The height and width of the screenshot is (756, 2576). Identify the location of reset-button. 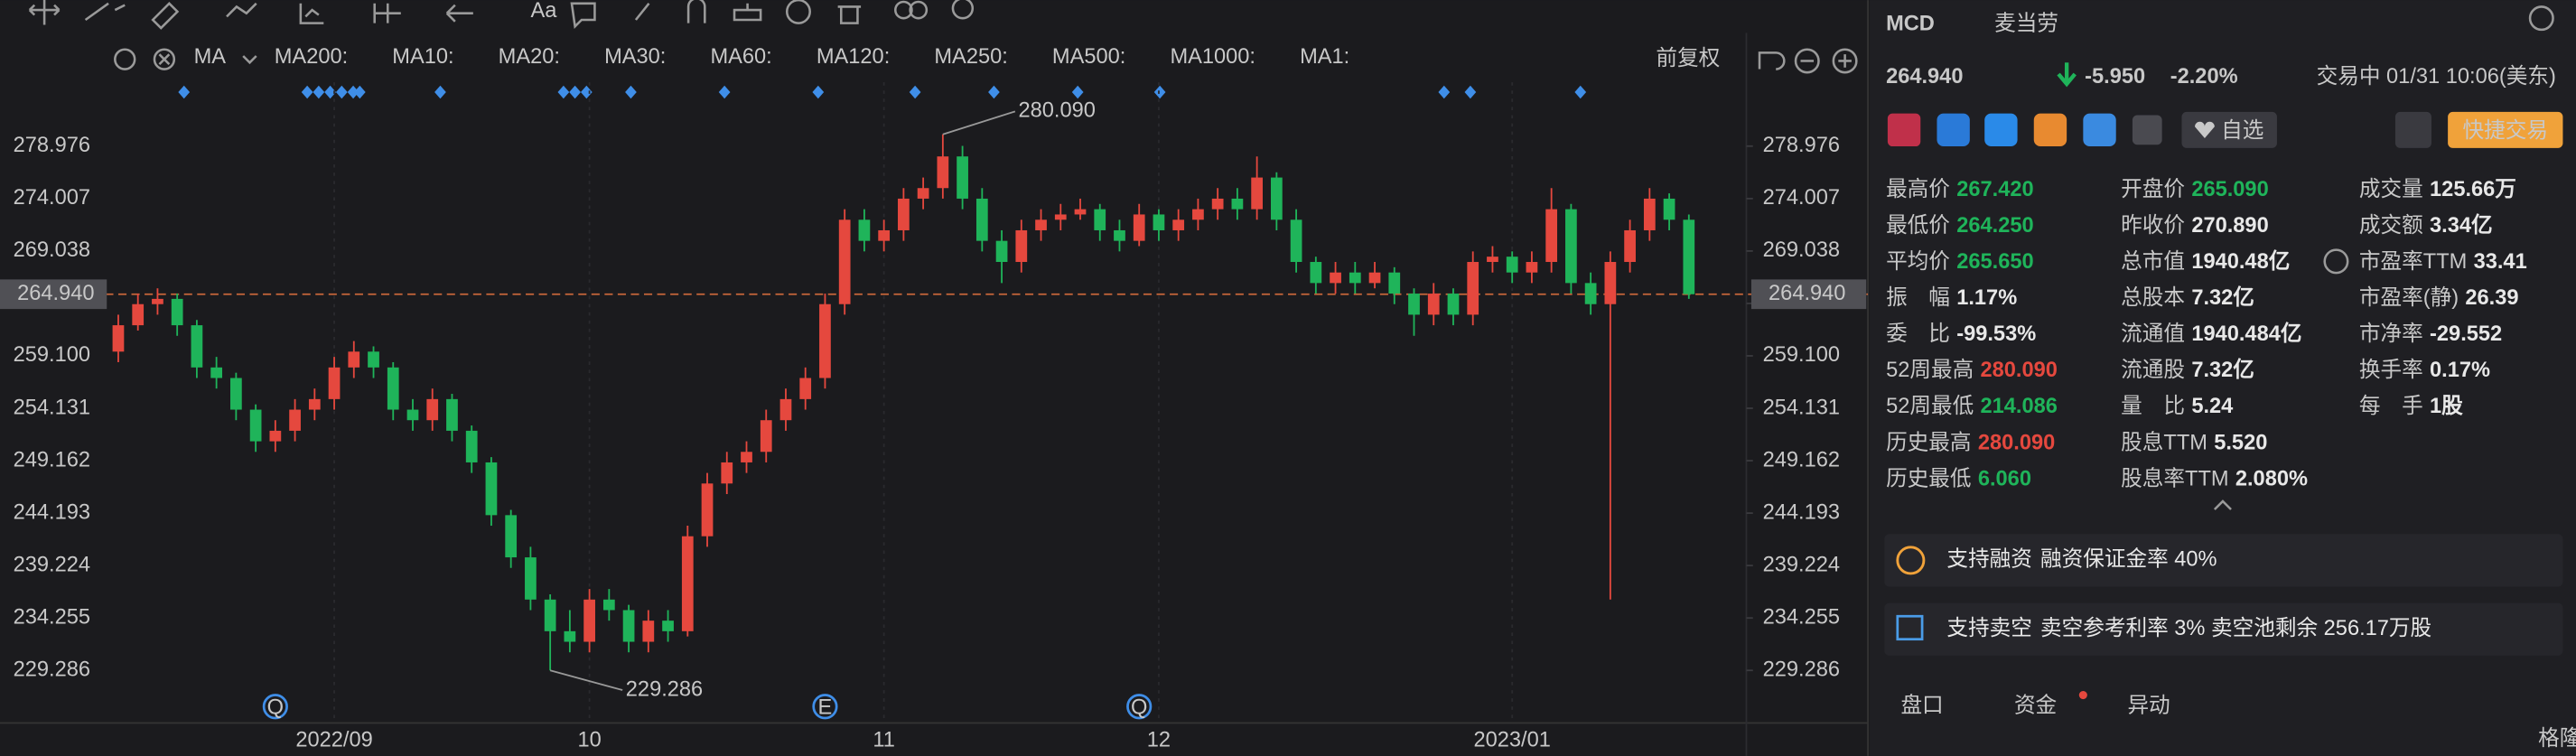
(1772, 60).